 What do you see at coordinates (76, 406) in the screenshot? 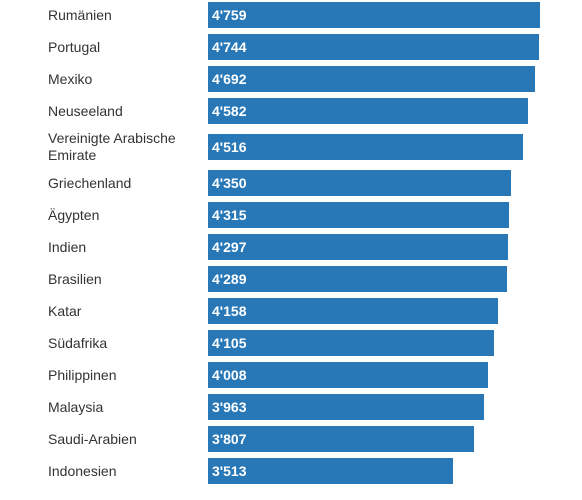
I see `category-label: Malaysia` at bounding box center [76, 406].